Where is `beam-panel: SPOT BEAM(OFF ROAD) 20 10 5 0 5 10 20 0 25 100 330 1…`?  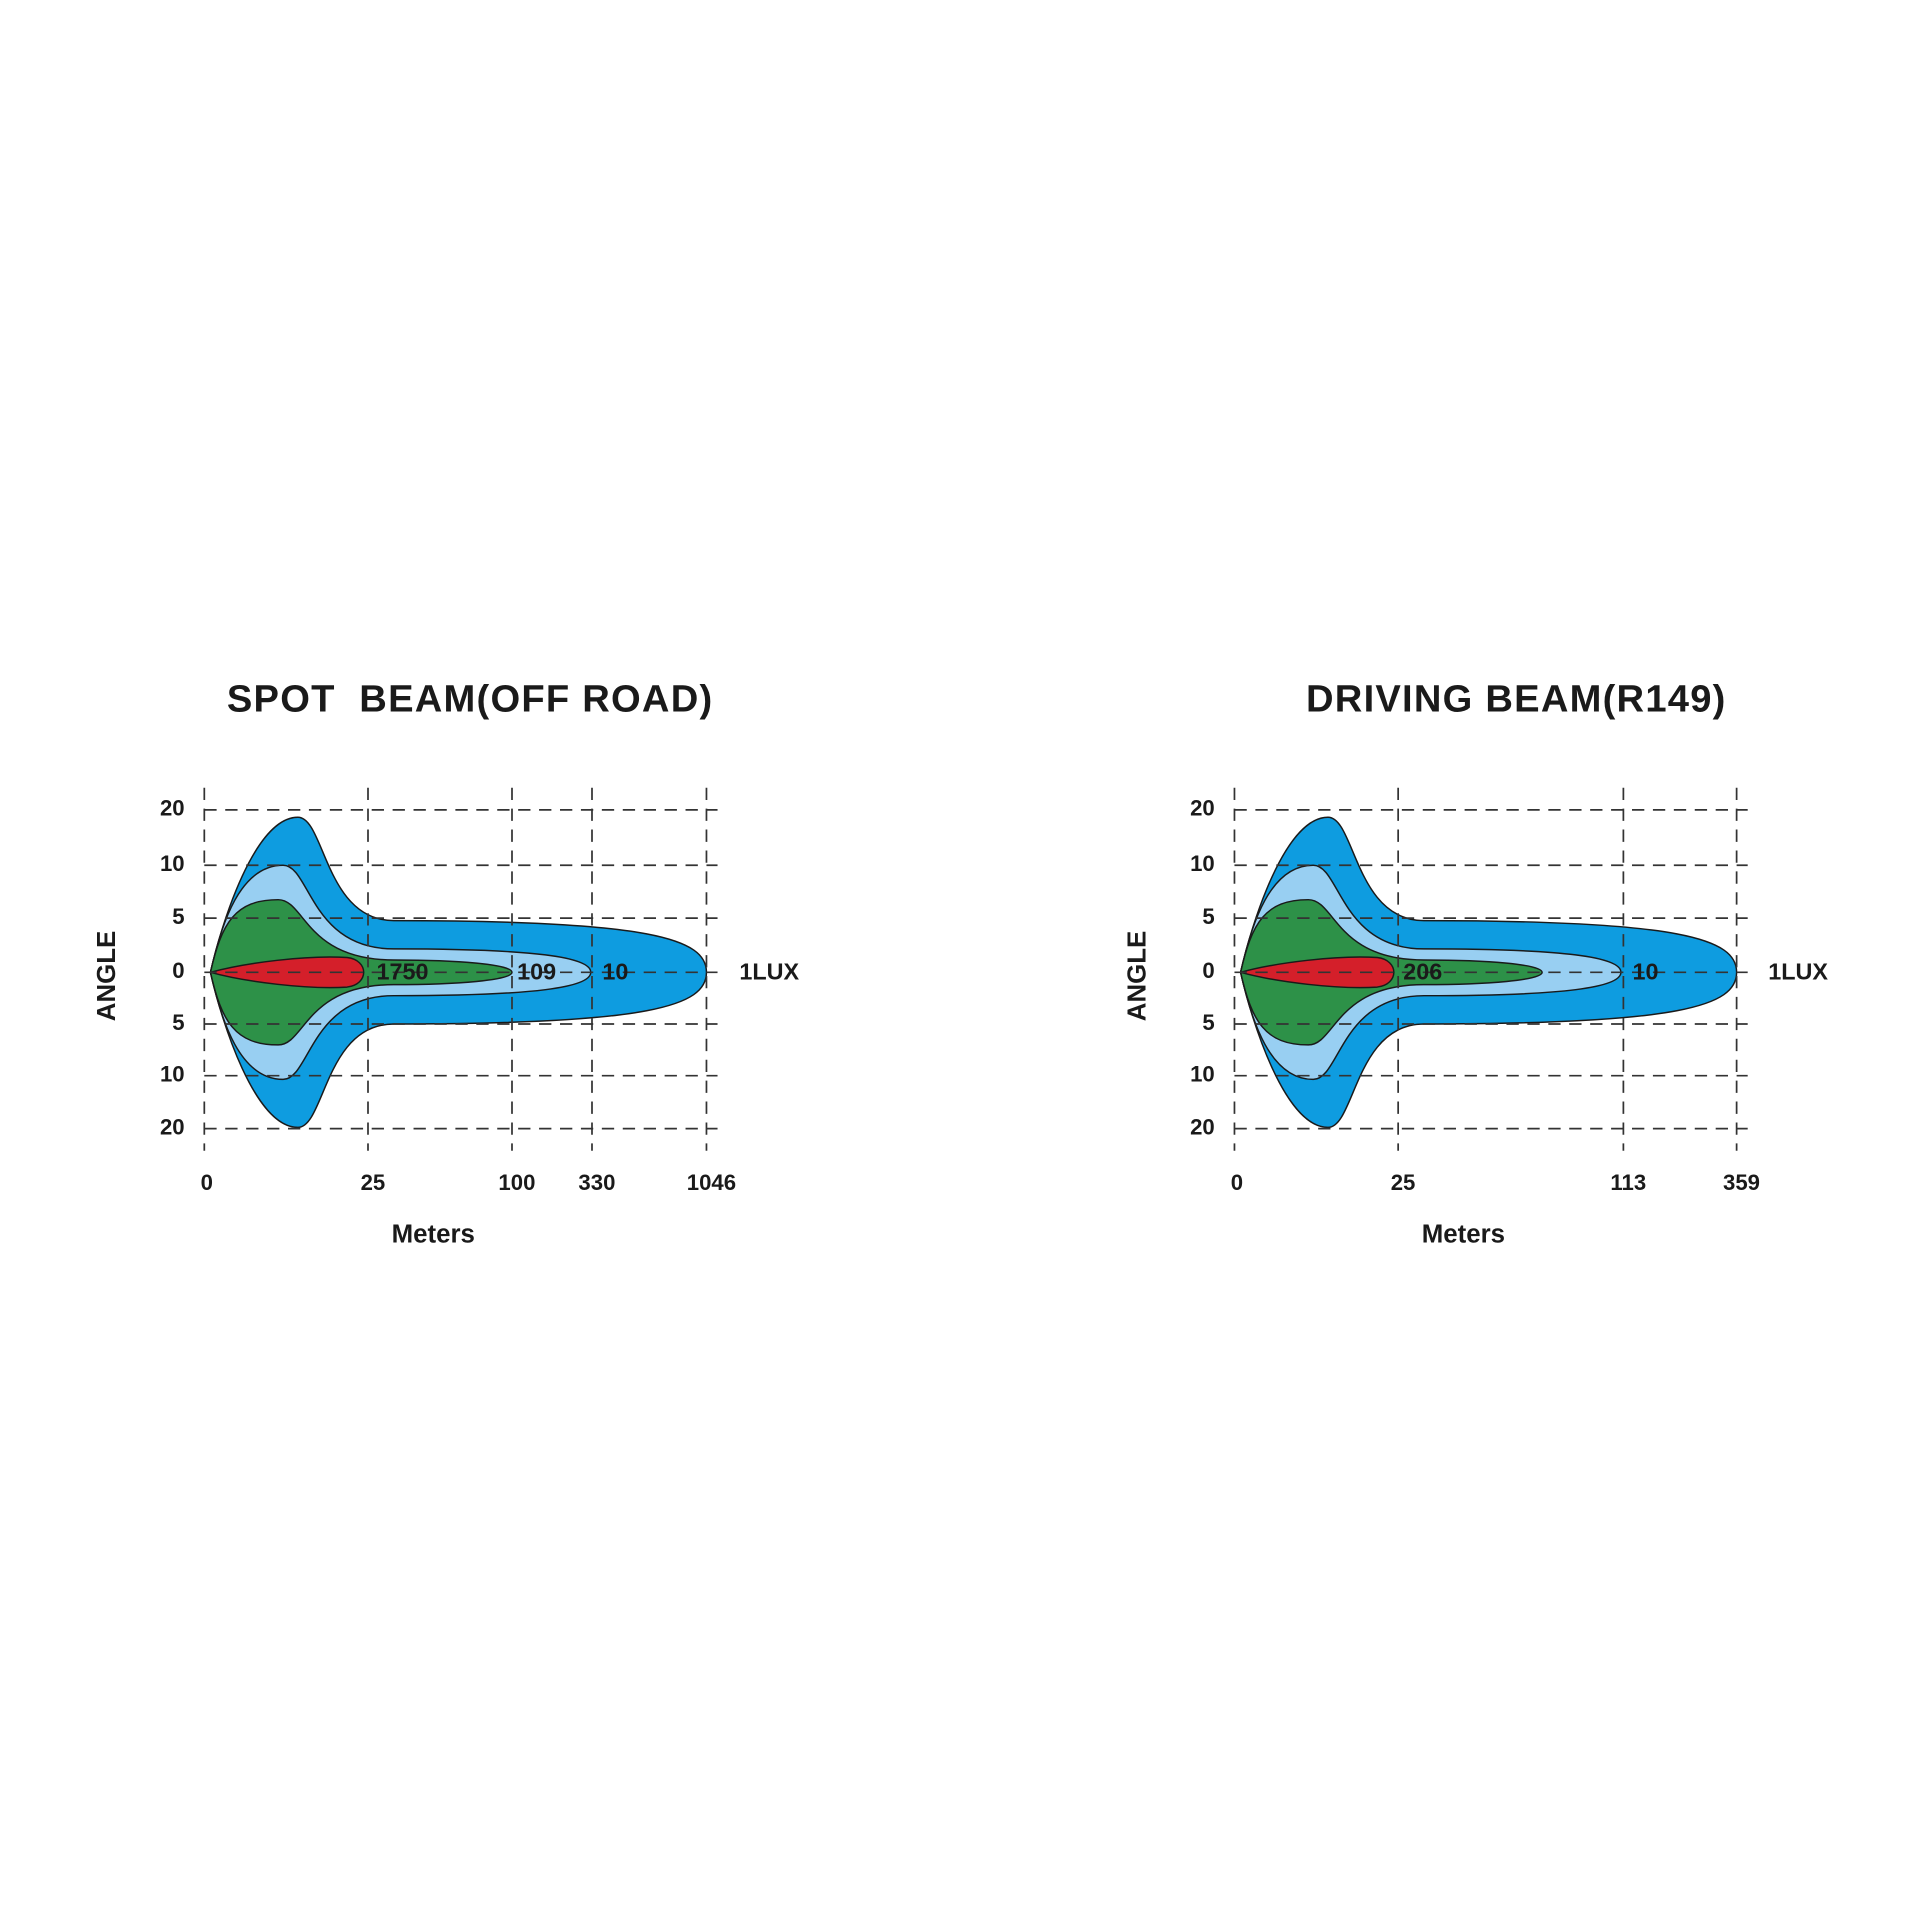
beam-panel: SPOT BEAM(OFF ROAD) 20 10 5 0 5 10 20 0 25 100 330 1… is located at coordinates (446, 963).